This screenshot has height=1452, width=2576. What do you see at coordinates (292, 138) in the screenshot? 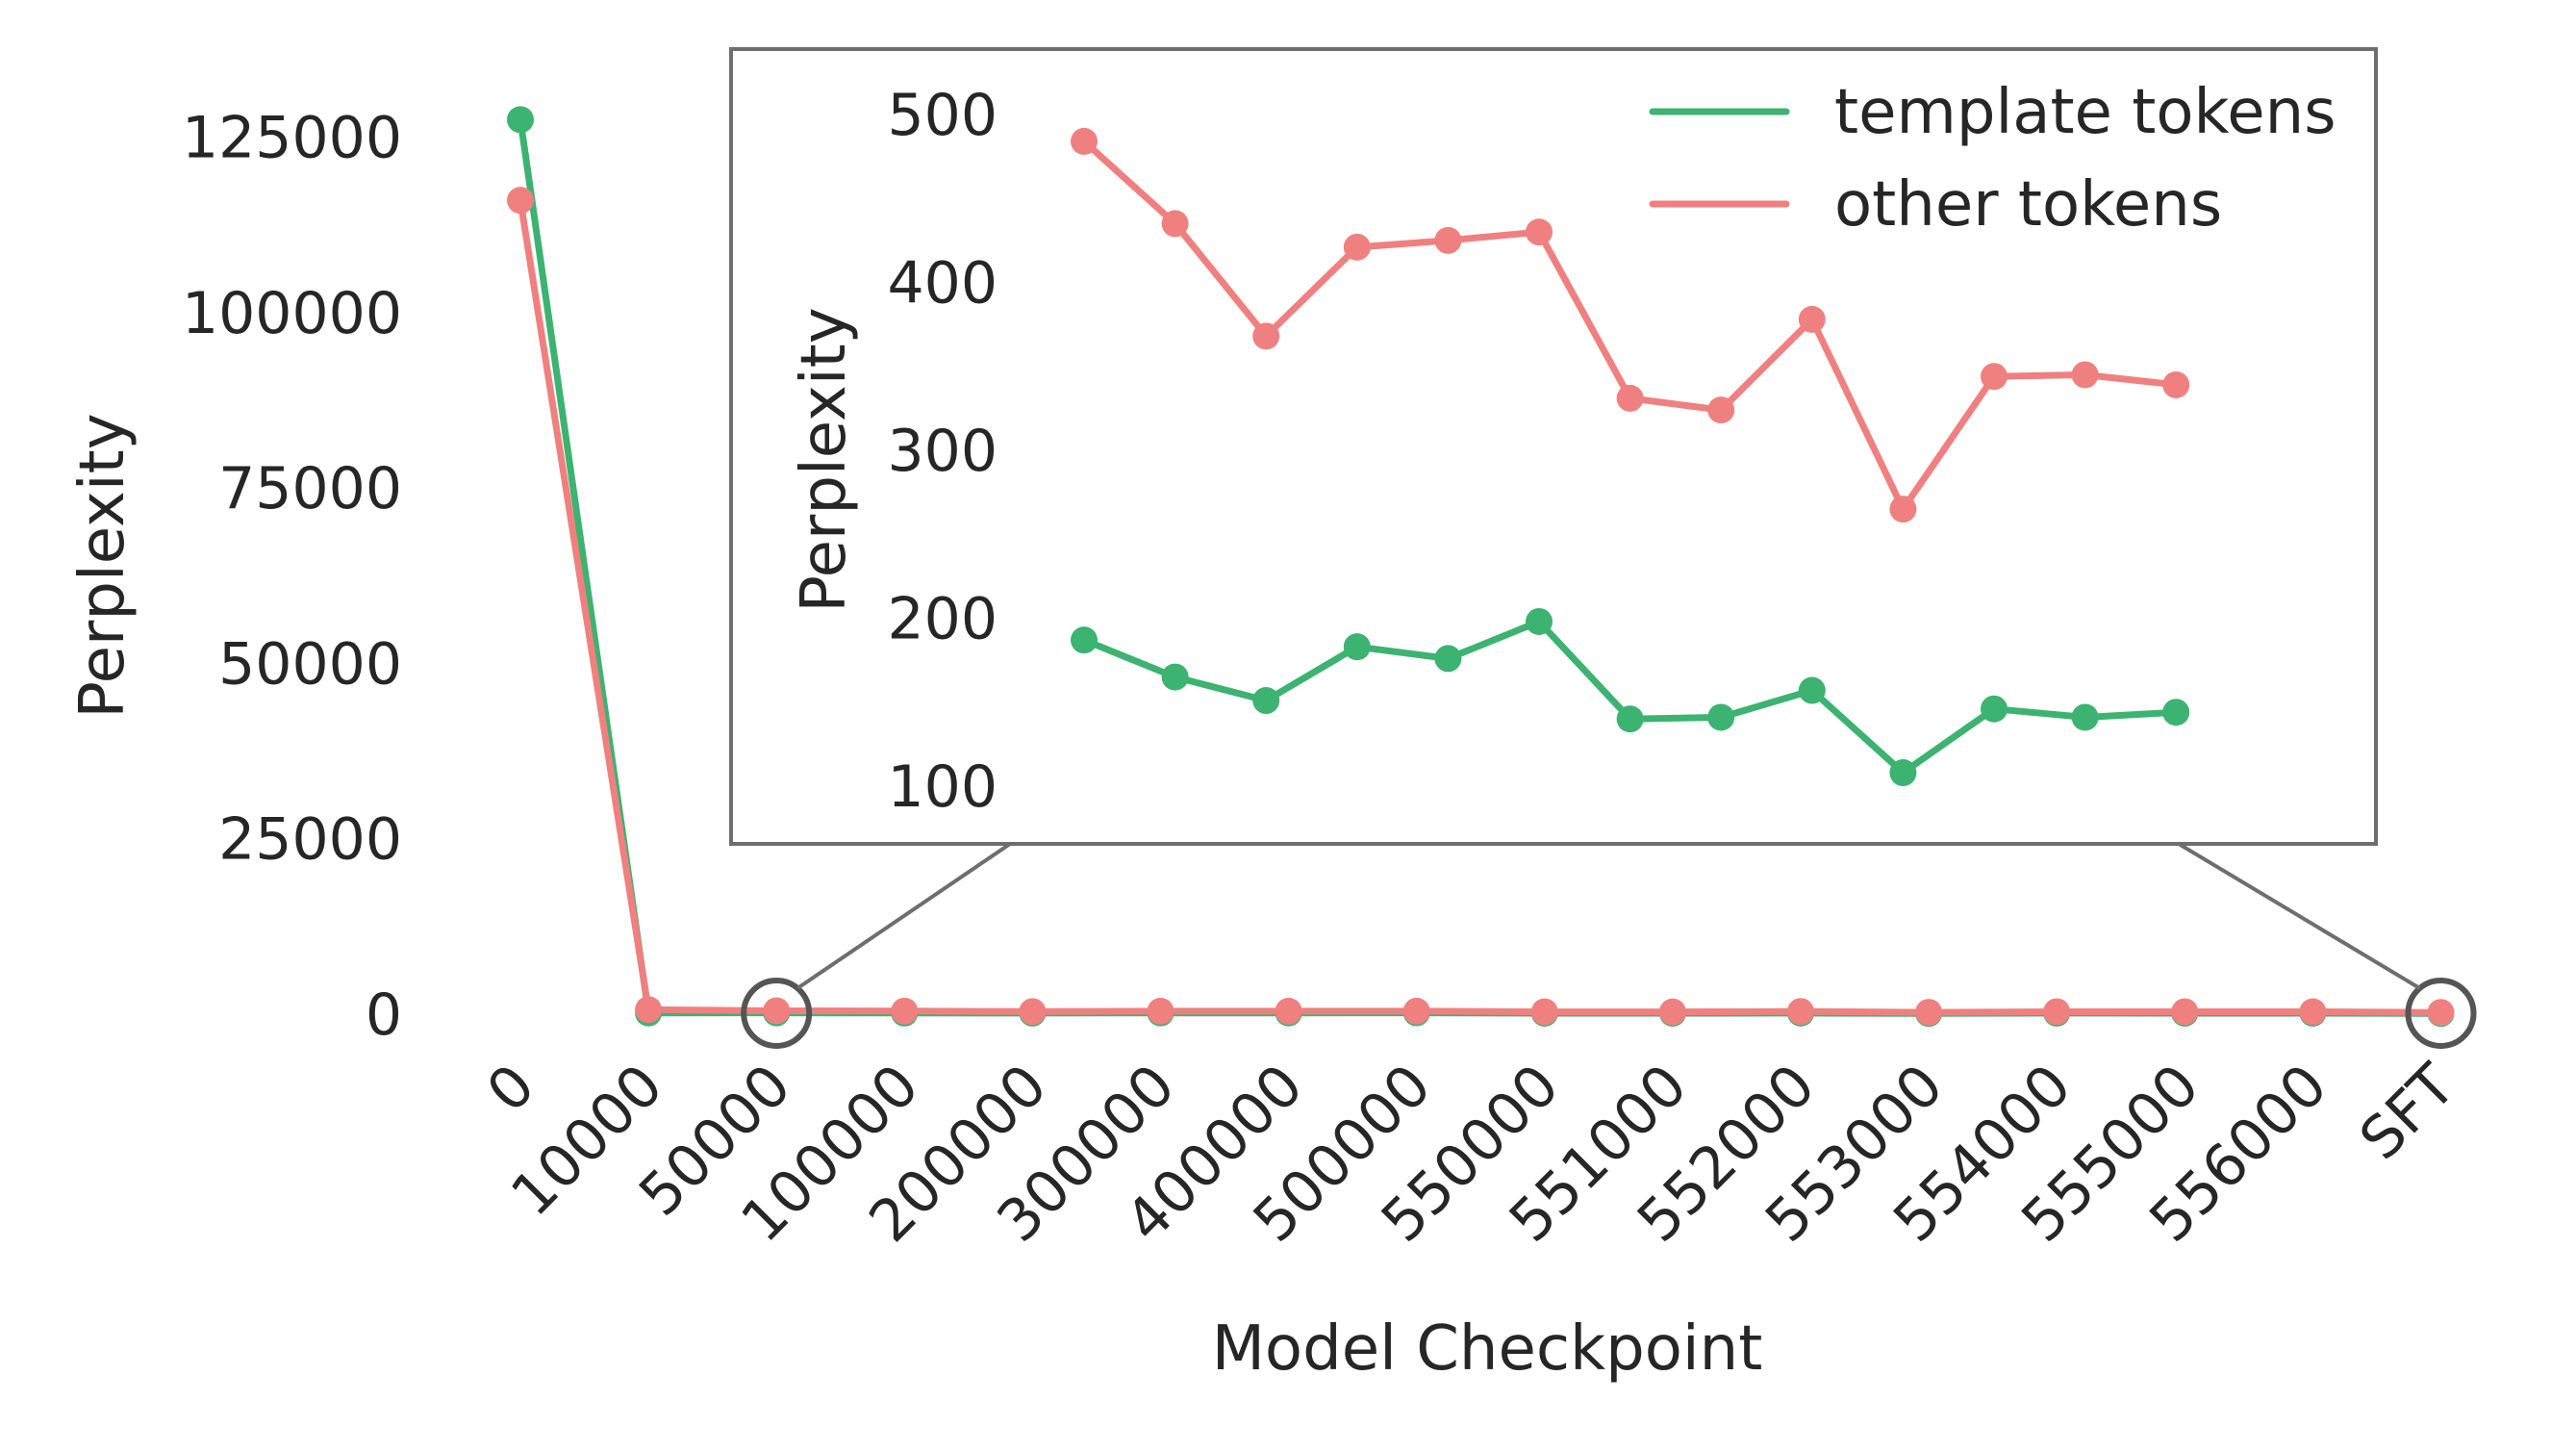
I see `main-y-tick-5: 125000` at bounding box center [292, 138].